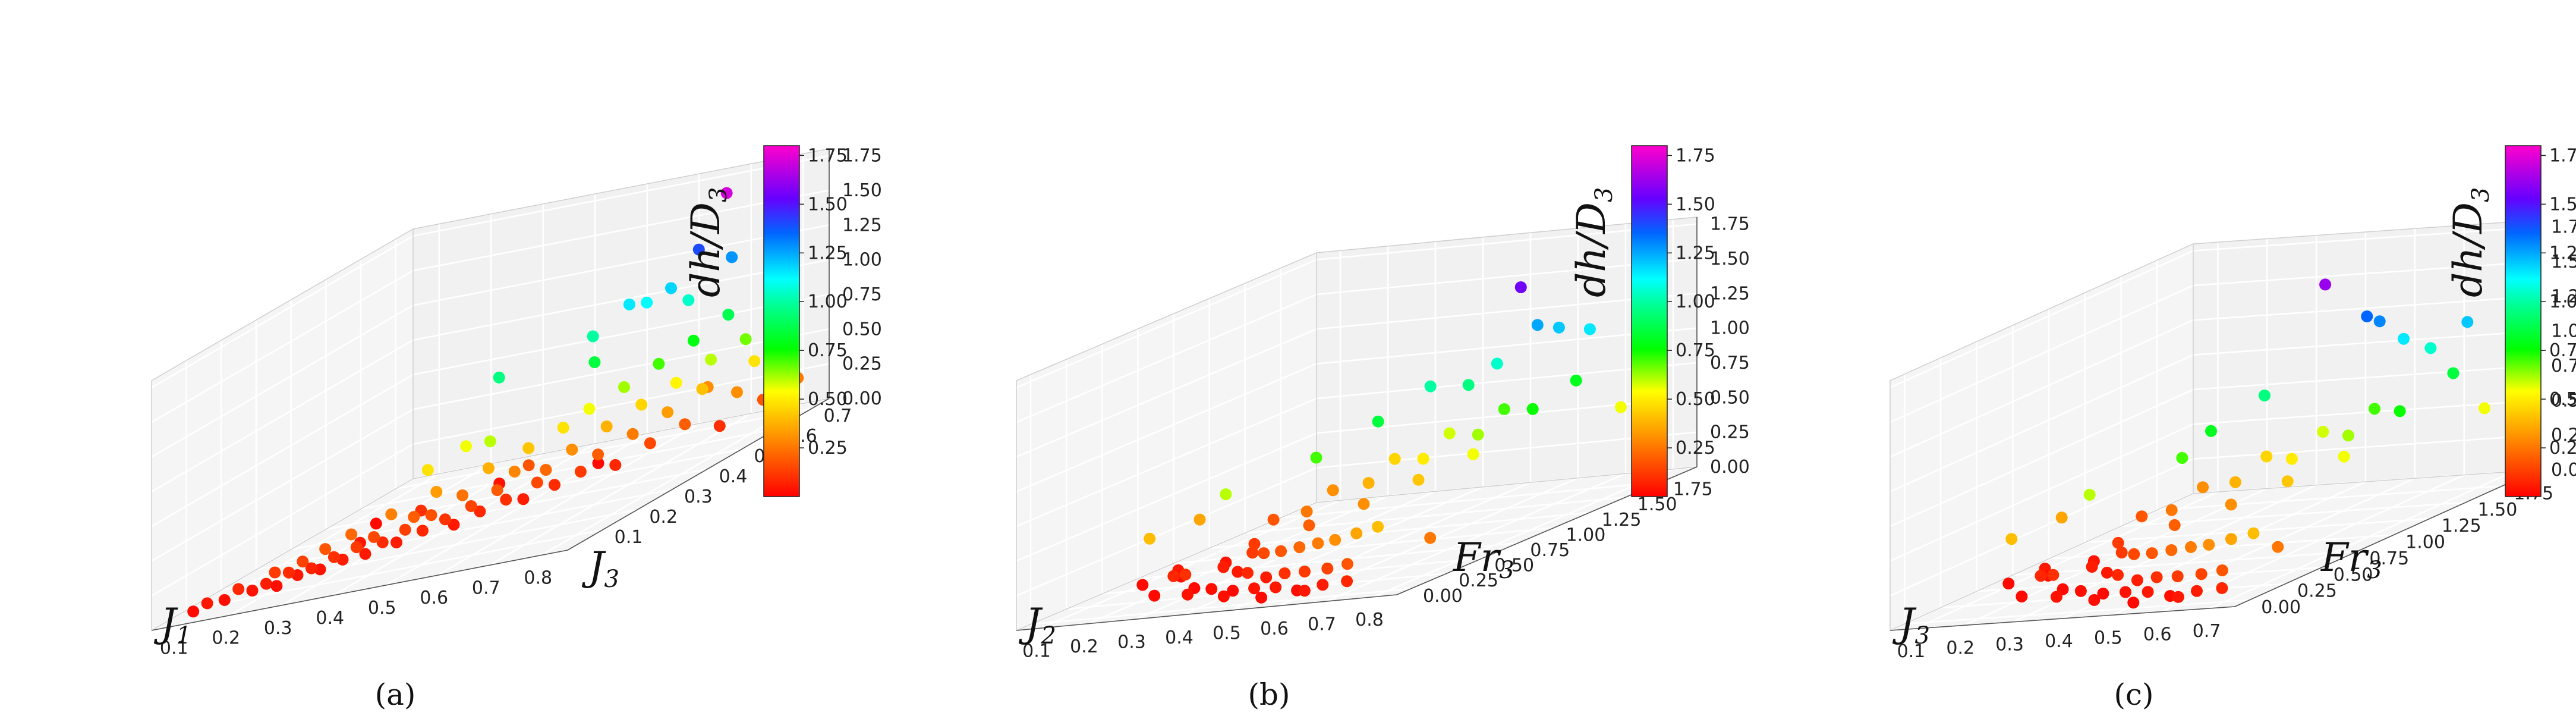 Image resolution: width=2576 pixels, height=722 pixels. What do you see at coordinates (2281, 607) in the screenshot?
I see `y-tick-label-c: 0.00` at bounding box center [2281, 607].